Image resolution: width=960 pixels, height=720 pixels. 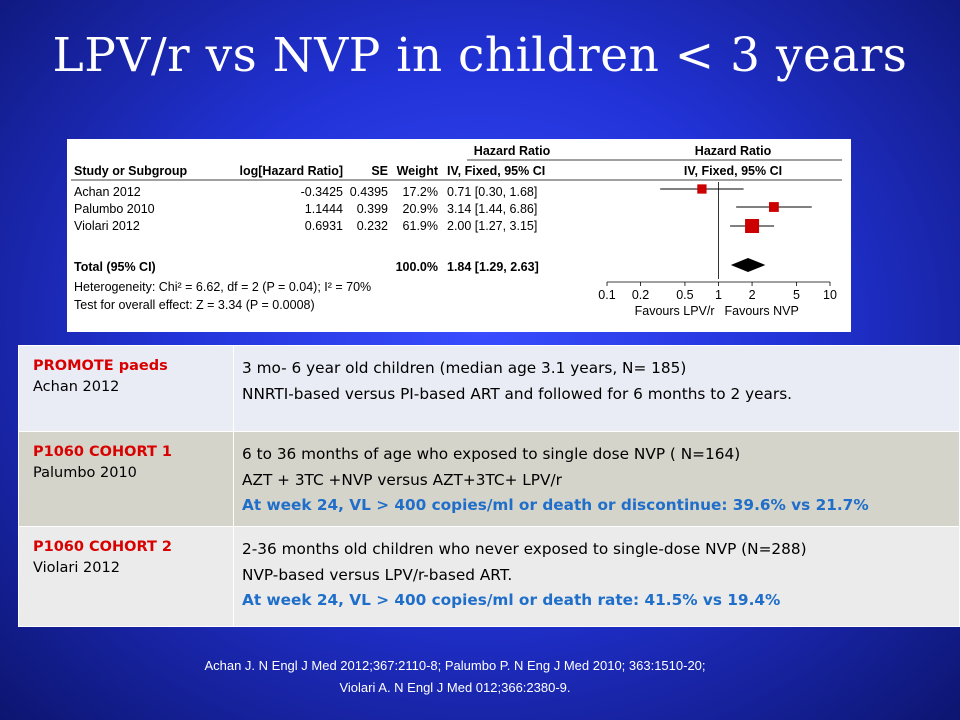 I want to click on study-citation: Palumbo 2010, so click(x=85, y=473).